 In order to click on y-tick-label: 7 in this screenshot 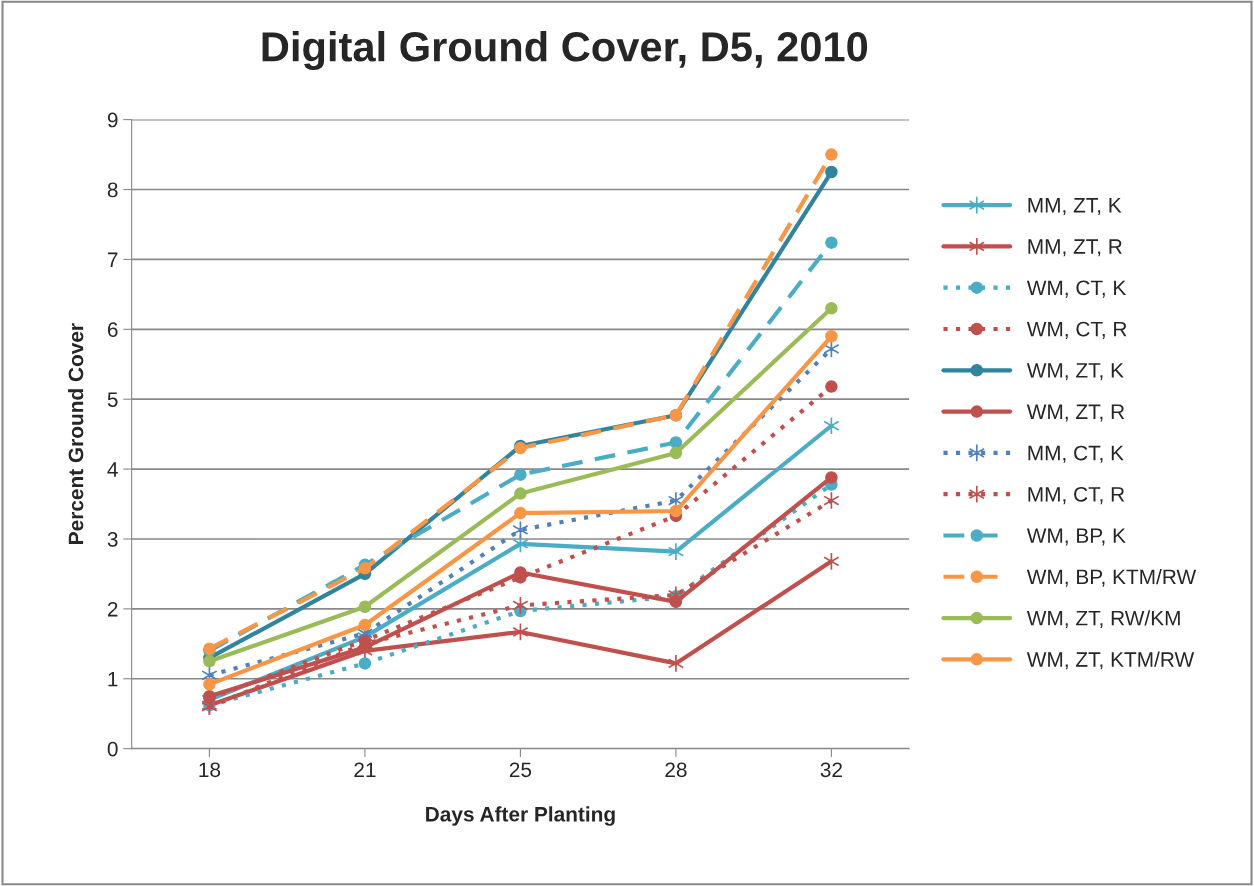, I will do `click(112, 259)`.